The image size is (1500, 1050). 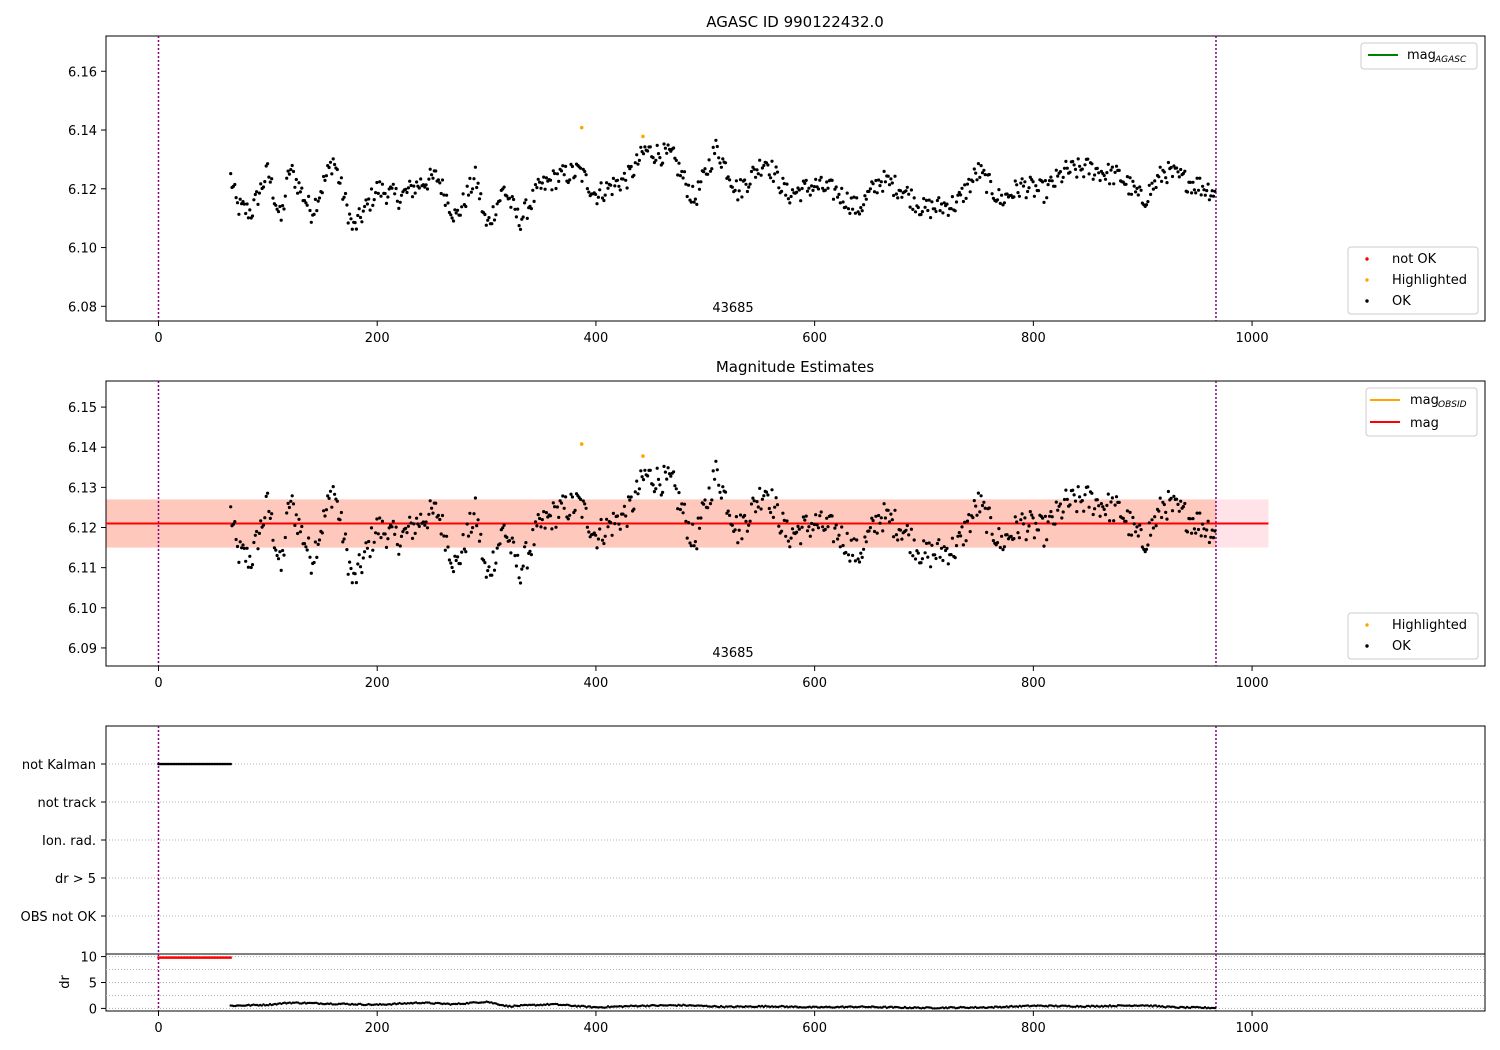 What do you see at coordinates (59, 765) in the screenshot?
I see `flag-label: not Kalman` at bounding box center [59, 765].